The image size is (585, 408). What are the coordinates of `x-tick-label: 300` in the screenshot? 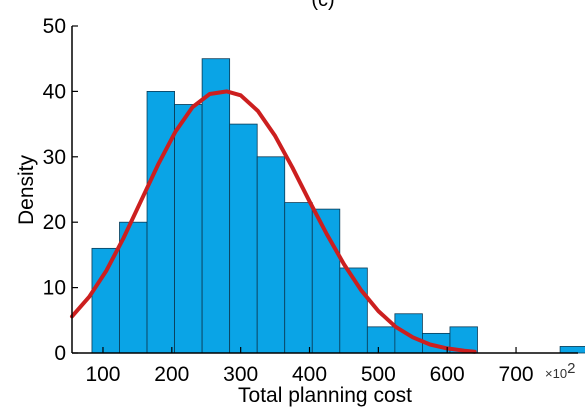 It's located at (240, 374).